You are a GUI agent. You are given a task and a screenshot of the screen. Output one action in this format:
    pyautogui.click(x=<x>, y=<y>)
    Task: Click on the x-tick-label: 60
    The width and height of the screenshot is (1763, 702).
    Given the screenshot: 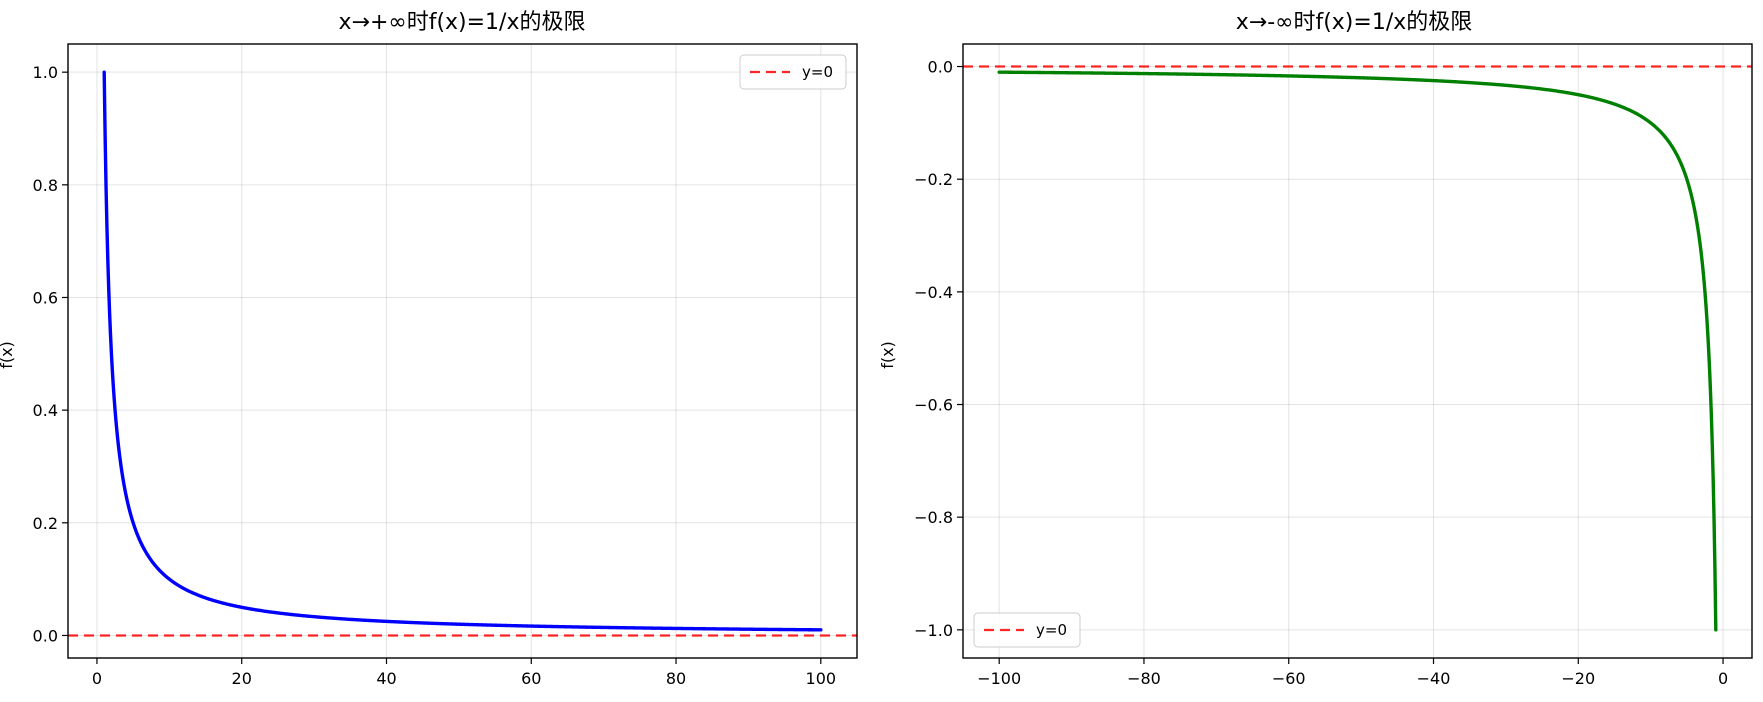 What is the action you would take?
    pyautogui.click(x=531, y=678)
    